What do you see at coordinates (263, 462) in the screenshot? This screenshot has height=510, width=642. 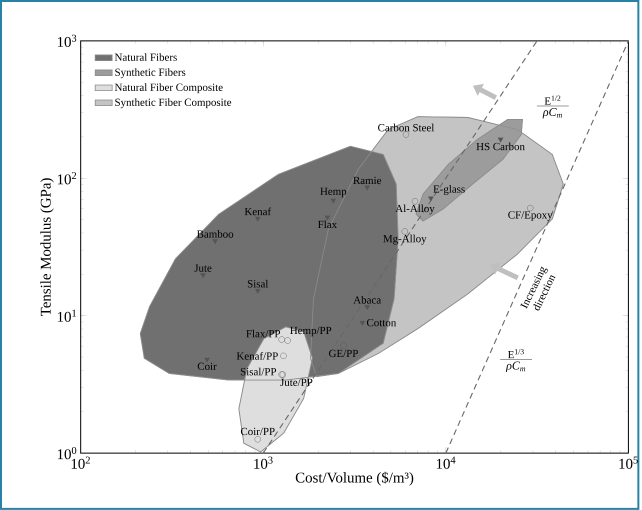 I see `x-tick-label: 10$^{3}$` at bounding box center [263, 462].